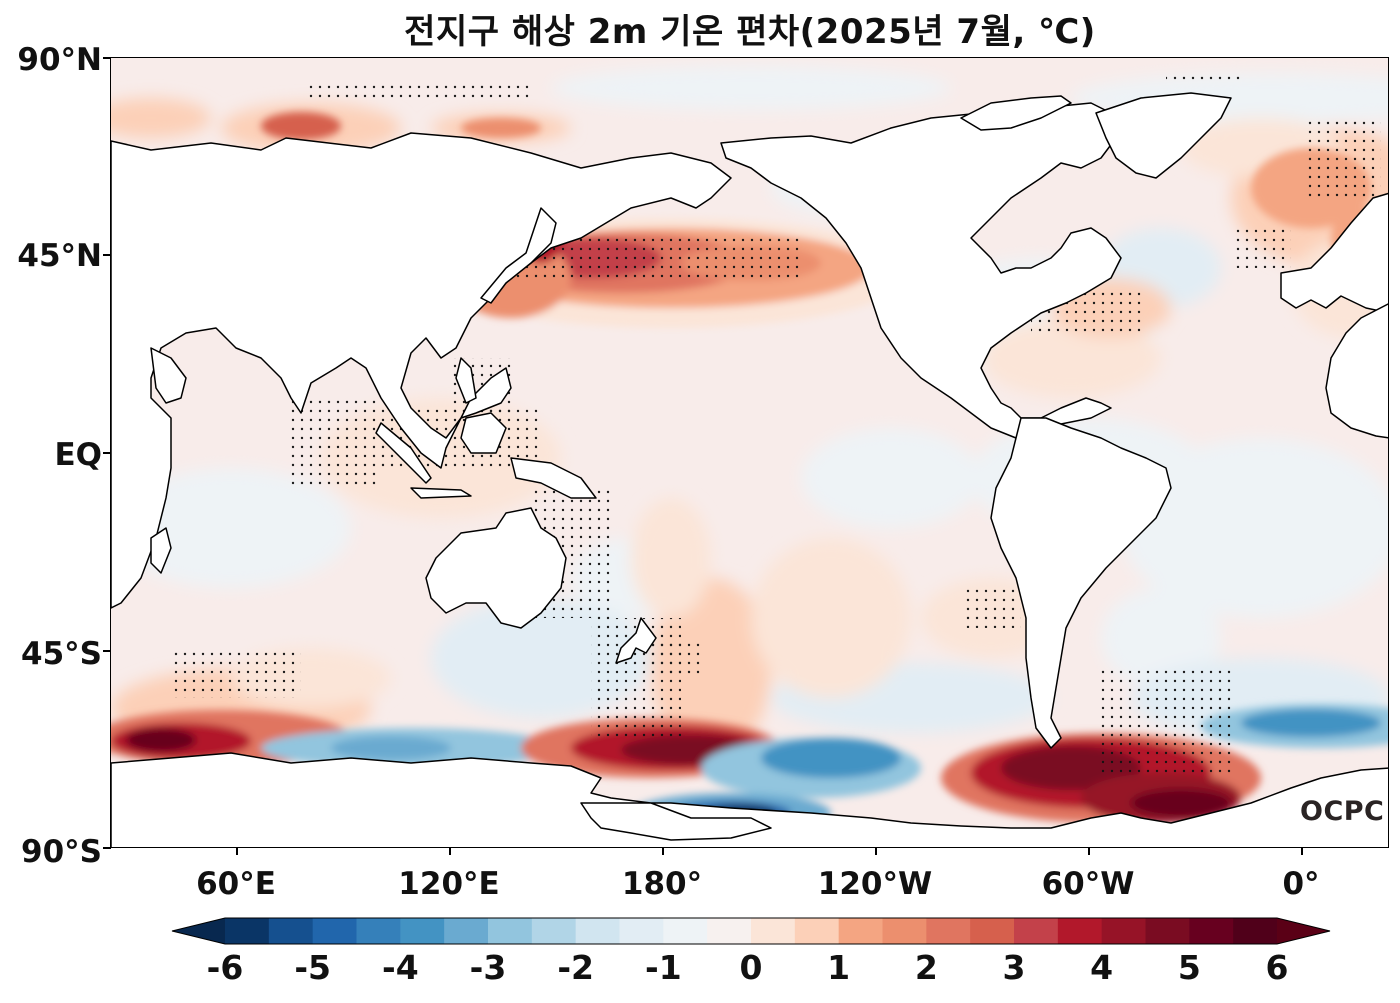  Describe the element at coordinates (483, 433) in the screenshot. I see `borneo-land` at that location.